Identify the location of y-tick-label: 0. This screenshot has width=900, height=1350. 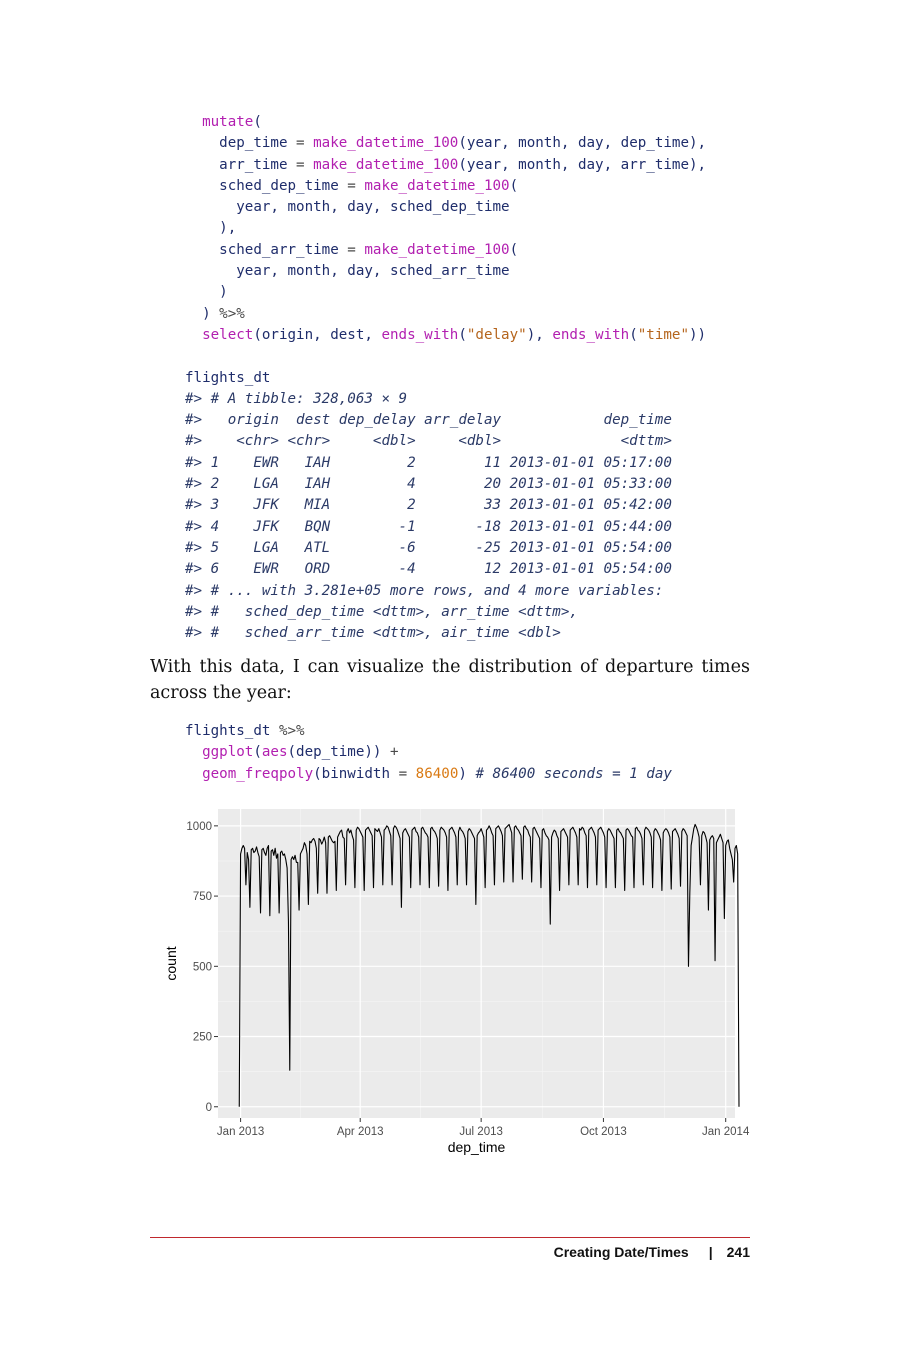
(209, 1108).